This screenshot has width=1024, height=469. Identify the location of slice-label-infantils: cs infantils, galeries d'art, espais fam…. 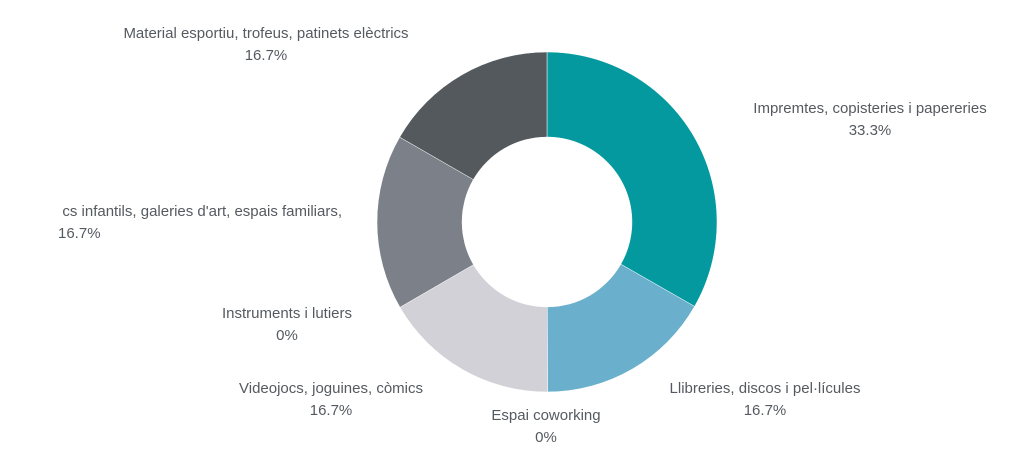
(171, 223).